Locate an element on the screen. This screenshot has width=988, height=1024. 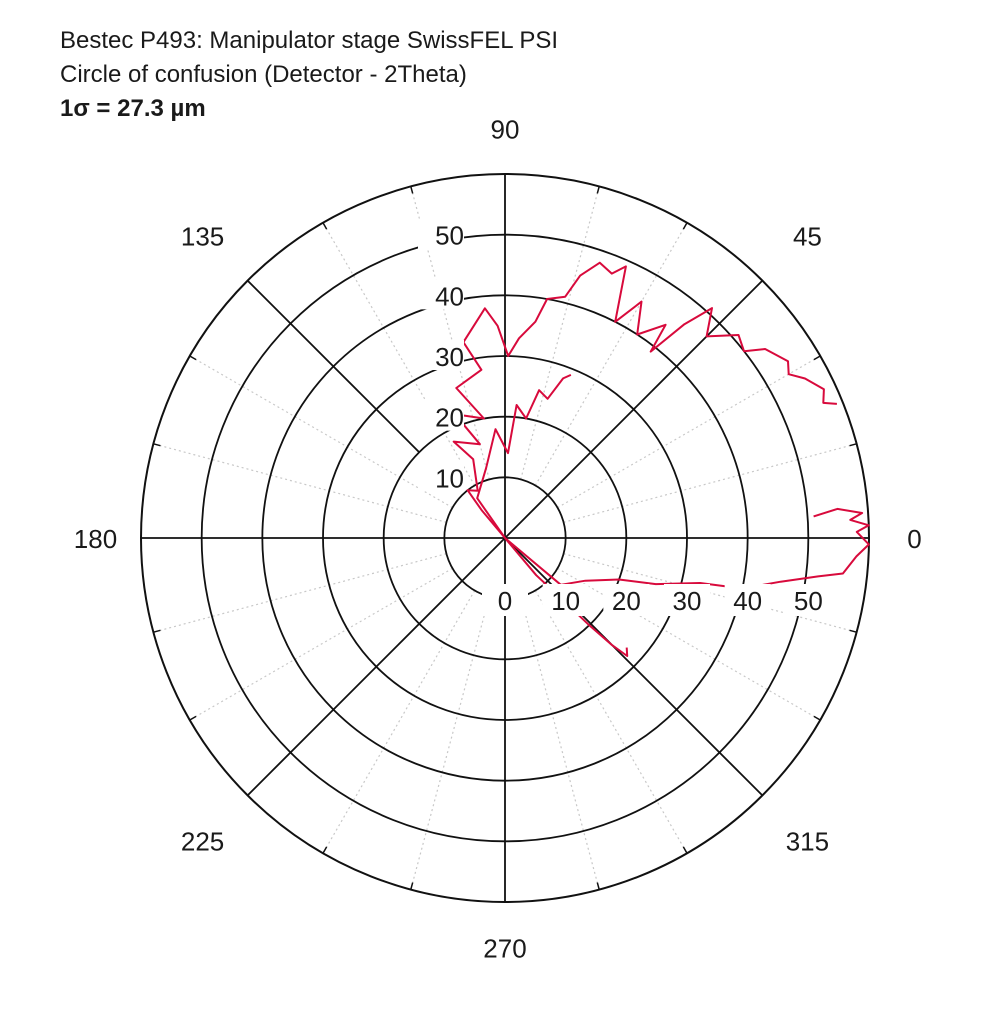
radial-tick-label-left: 10 is located at coordinates (449, 478).